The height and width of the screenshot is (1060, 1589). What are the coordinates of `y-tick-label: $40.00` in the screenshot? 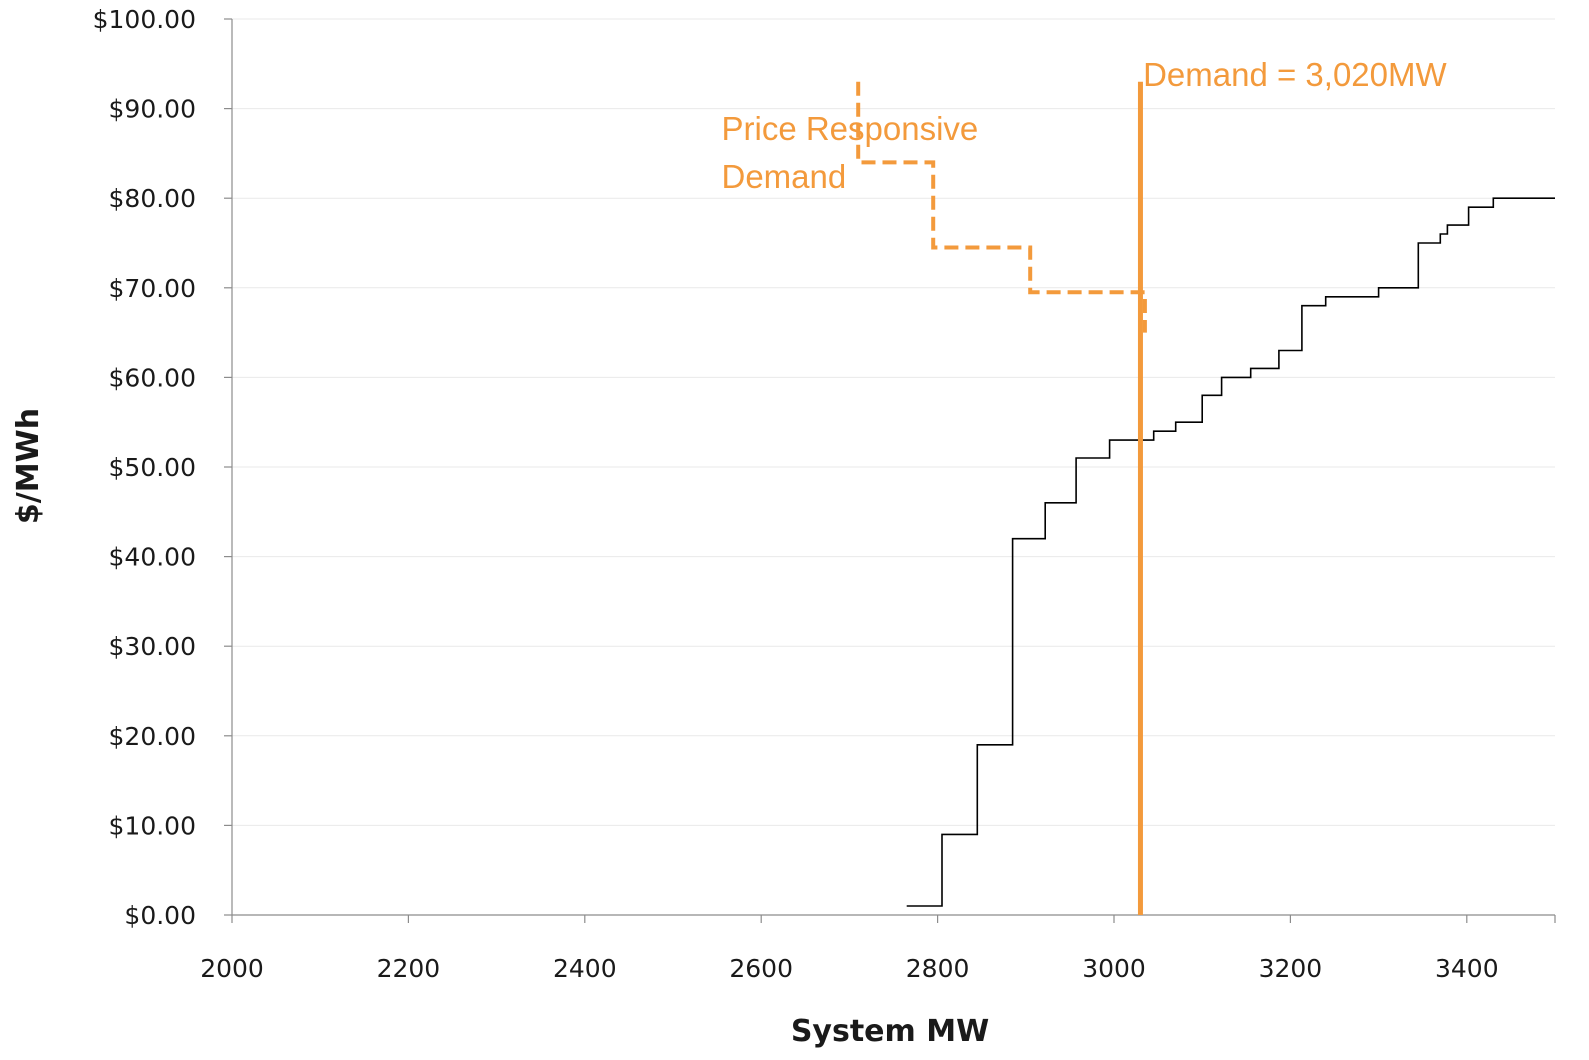 It's located at (152, 557).